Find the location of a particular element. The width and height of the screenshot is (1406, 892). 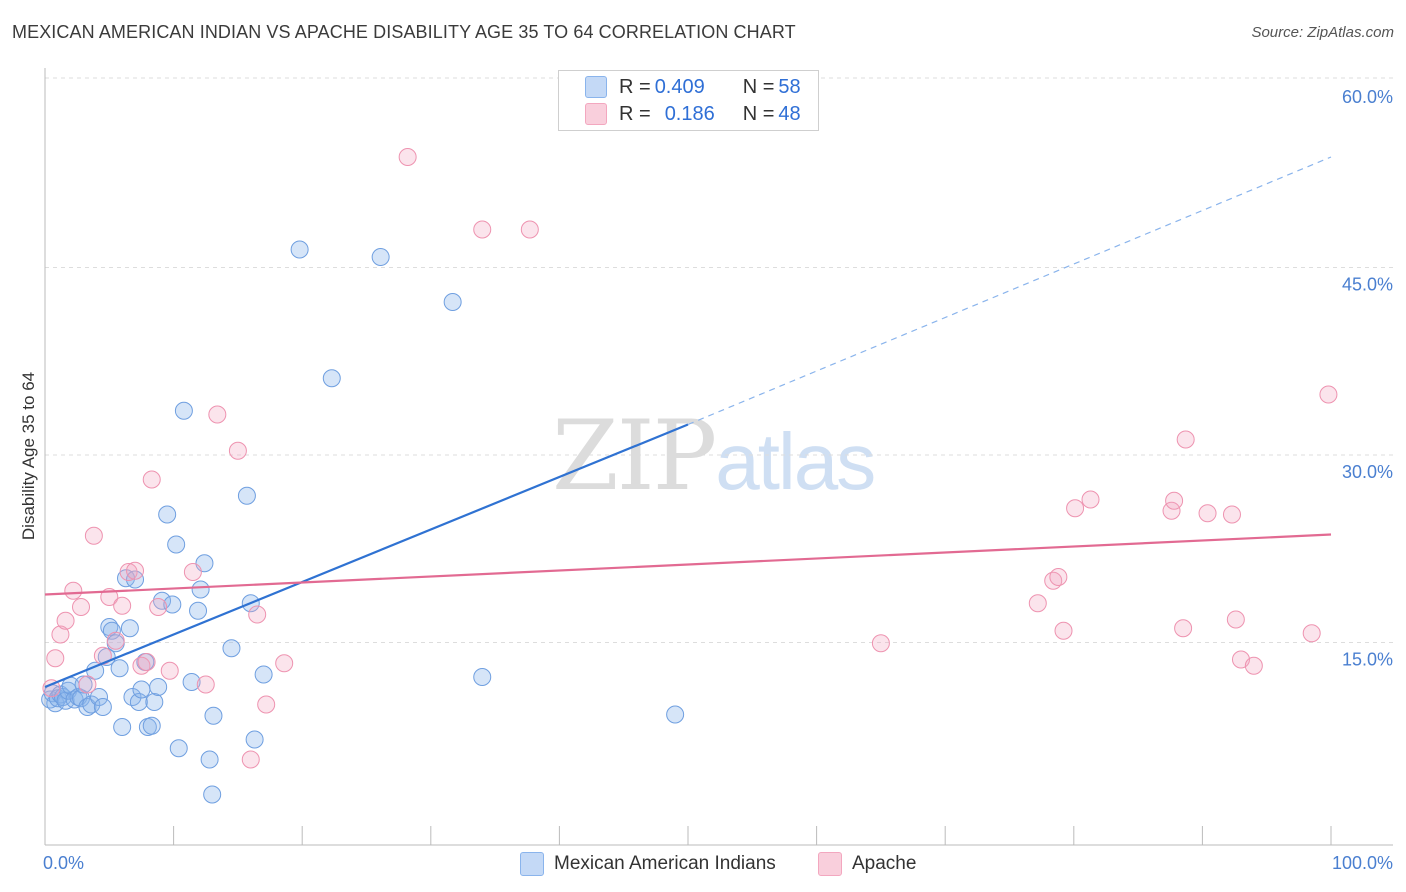

legend-row-mexican-american-indians: R = 0.409 N = 58 is located at coordinates (693, 87).